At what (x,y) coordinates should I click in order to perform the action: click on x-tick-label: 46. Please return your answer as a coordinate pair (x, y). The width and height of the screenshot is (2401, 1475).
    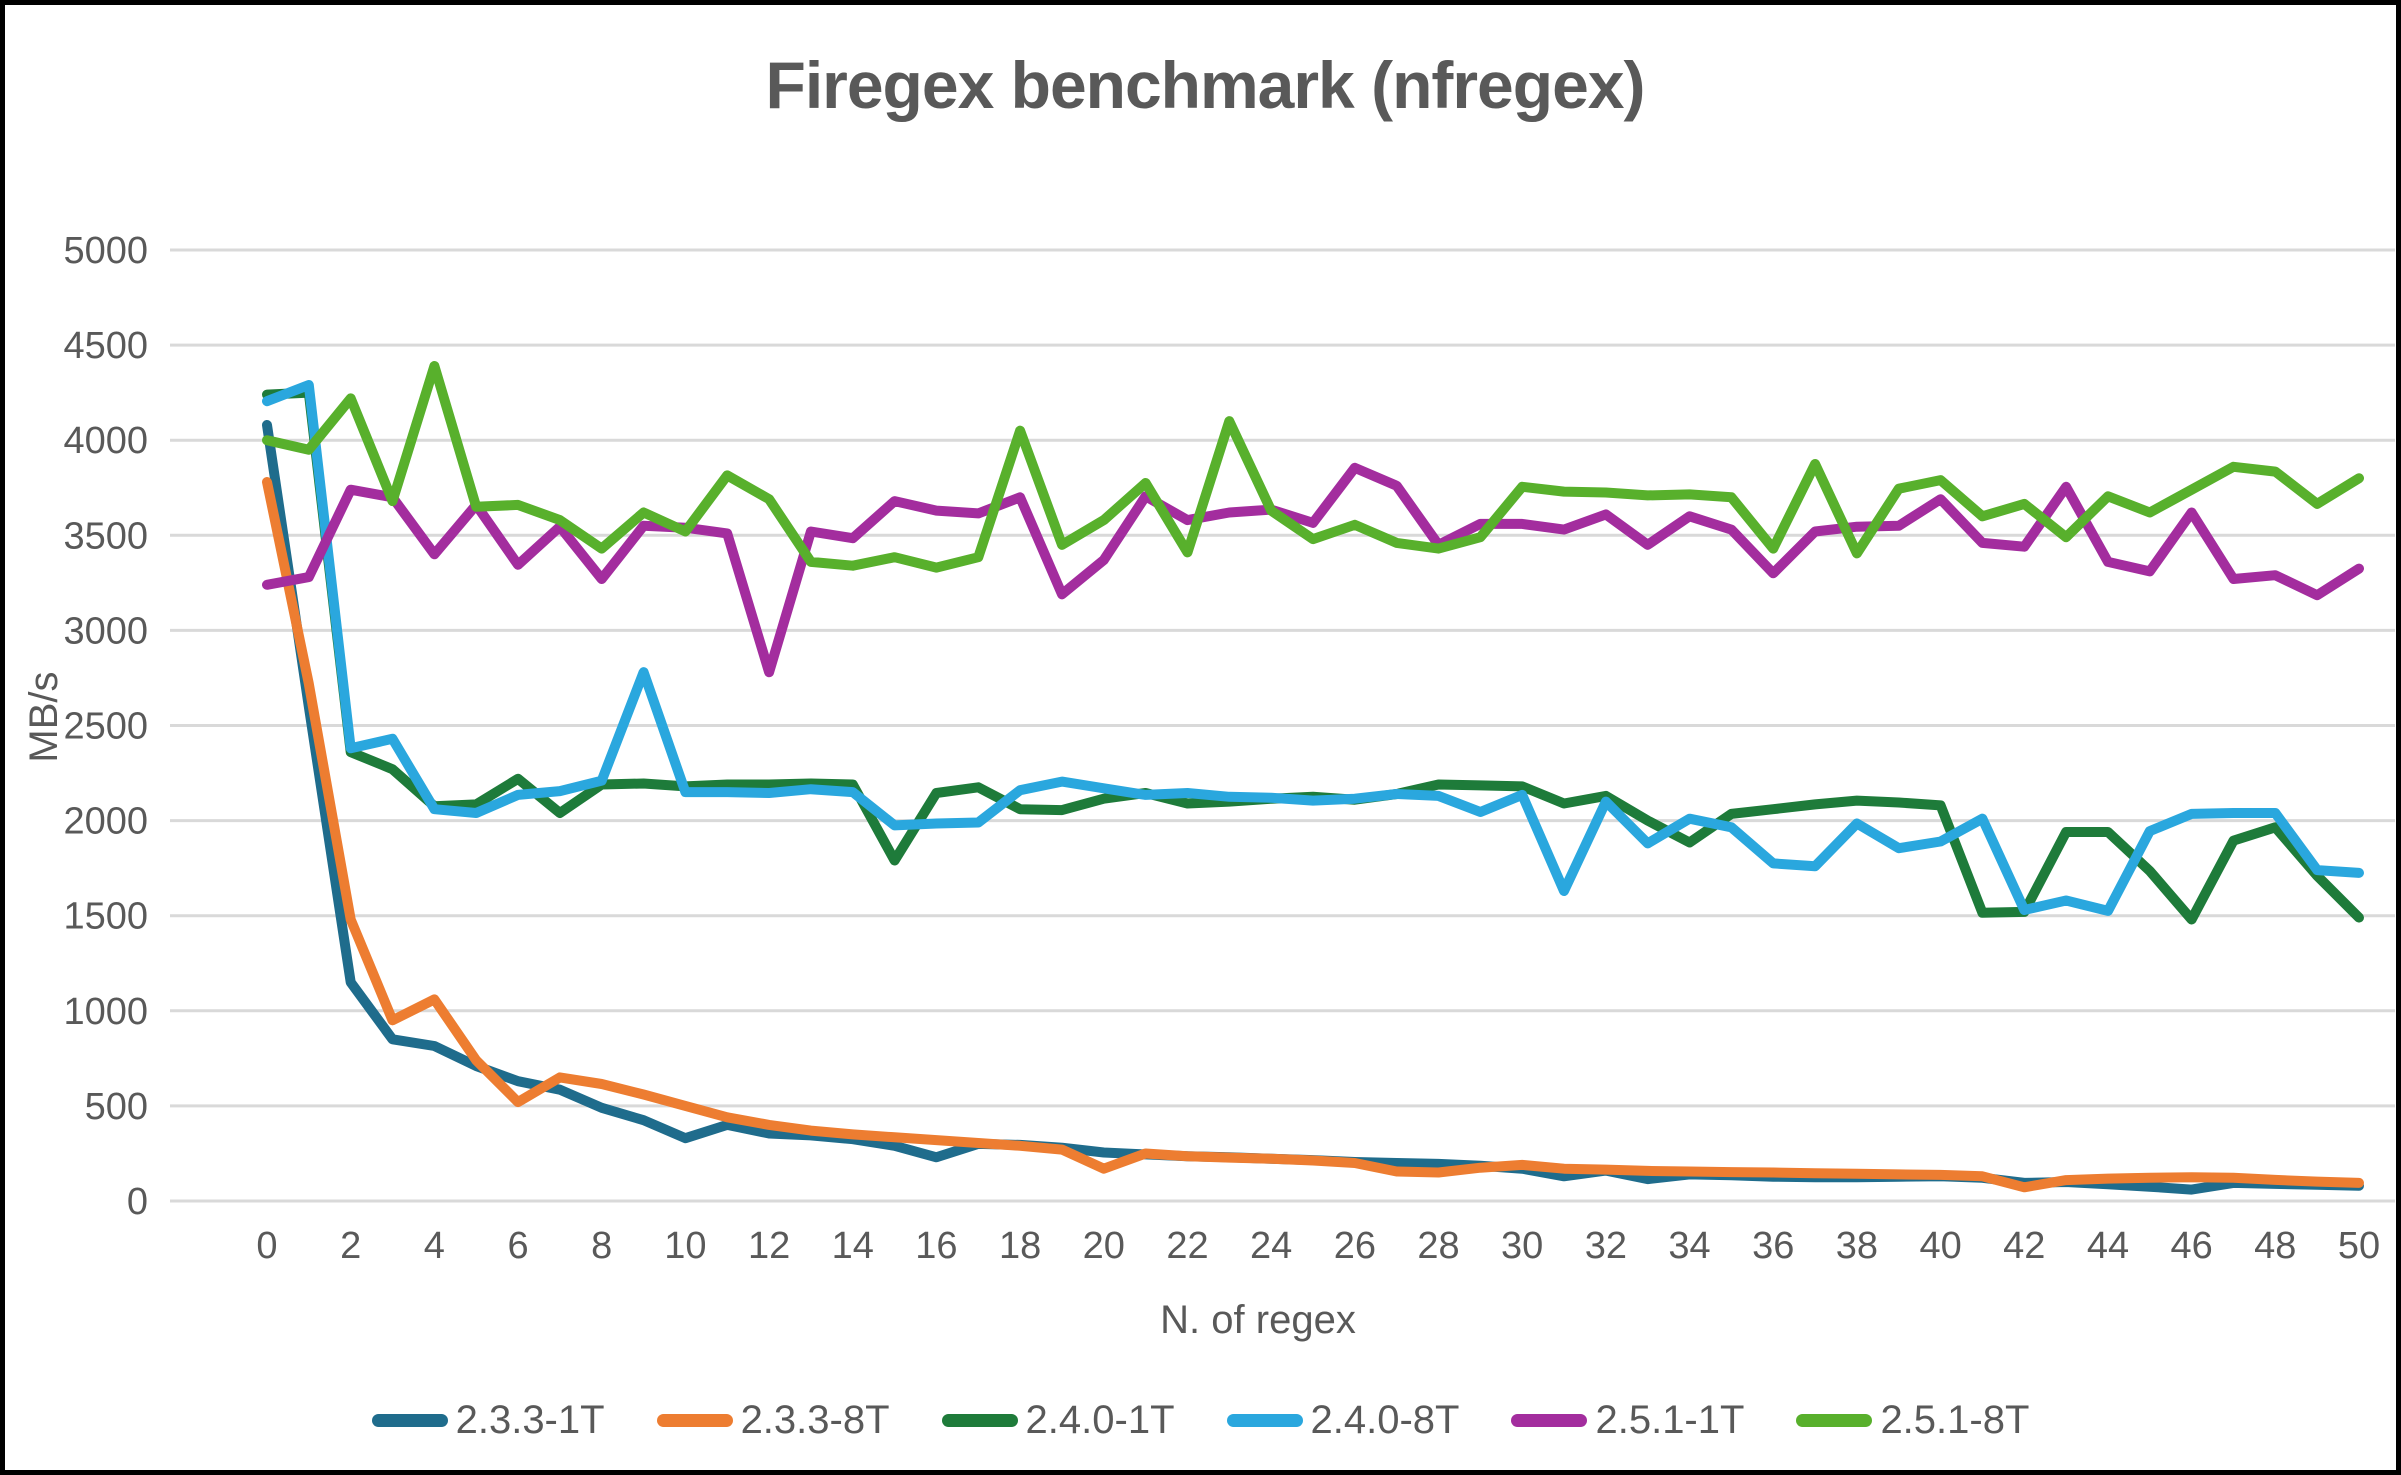
    Looking at the image, I should click on (2191, 1246).